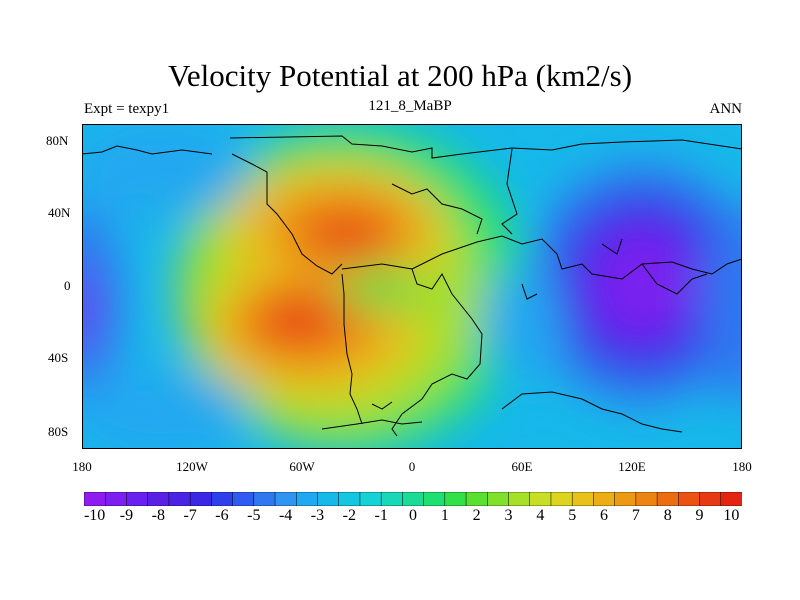 The width and height of the screenshot is (800, 600). What do you see at coordinates (410, 106) in the screenshot?
I see `case-label: 121_8_MaBP` at bounding box center [410, 106].